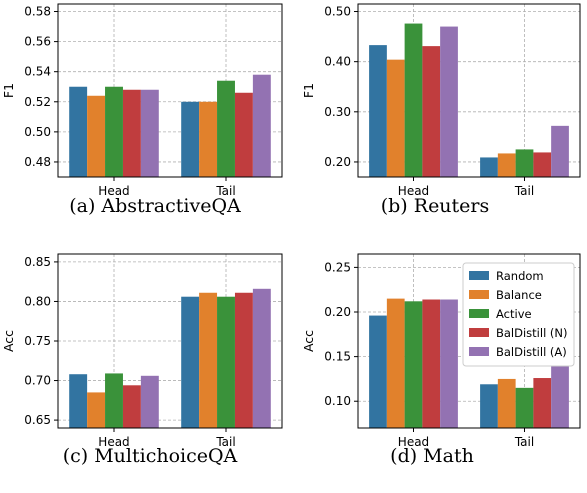  I want to click on legend-box, so click(518, 314).